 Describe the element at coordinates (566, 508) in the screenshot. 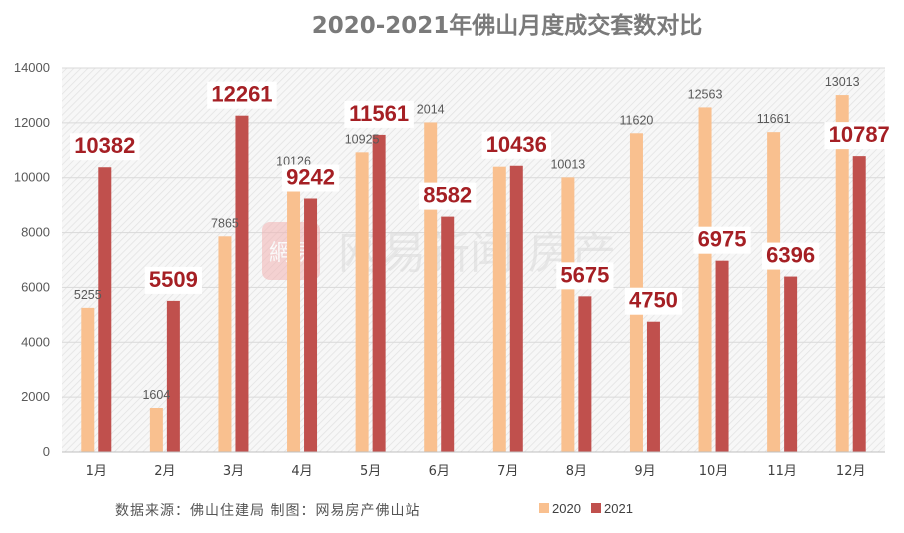

I see `legend-label-2020: 2020` at that location.